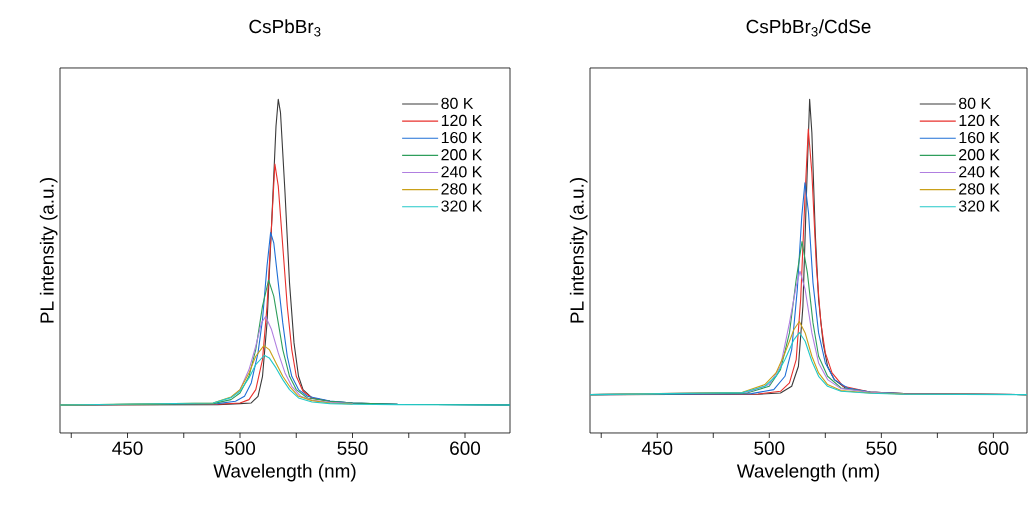 The width and height of the screenshot is (1028, 509). What do you see at coordinates (808, 28) in the screenshot?
I see `chart-title: CsPbBr$_{3}$/CdSe` at bounding box center [808, 28].